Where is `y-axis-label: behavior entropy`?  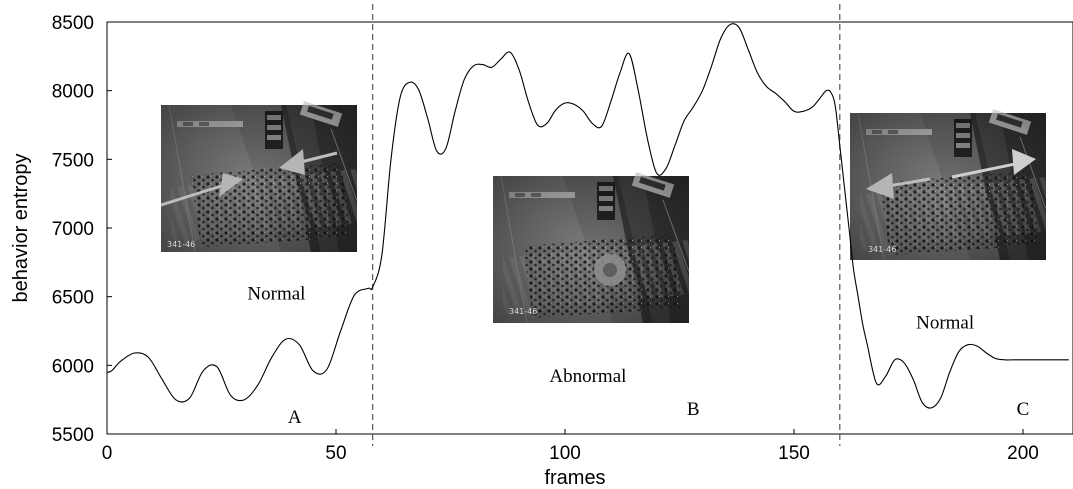
y-axis-label: behavior entropy is located at coordinates (21, 228).